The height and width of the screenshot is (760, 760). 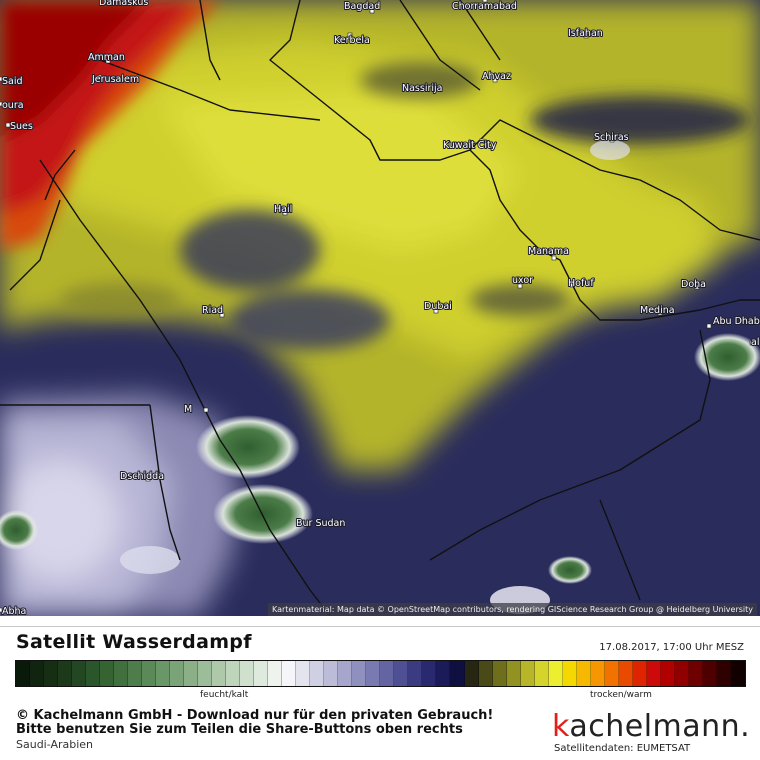 I want to click on city-label: Sues, so click(x=21, y=126).